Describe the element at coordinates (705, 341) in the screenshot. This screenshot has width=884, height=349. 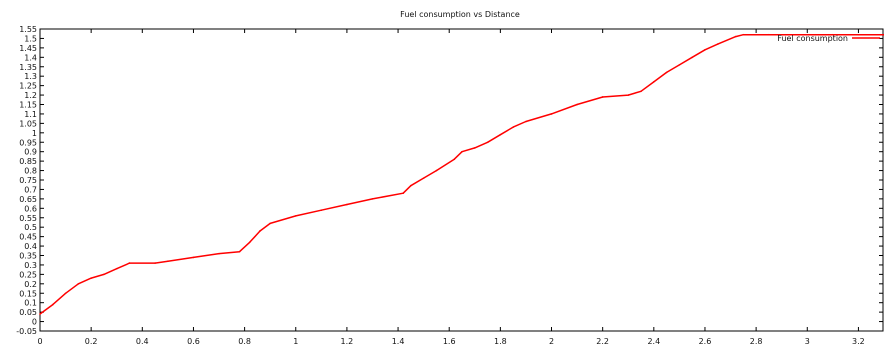
I see `x-tick-label: 2.6` at that location.